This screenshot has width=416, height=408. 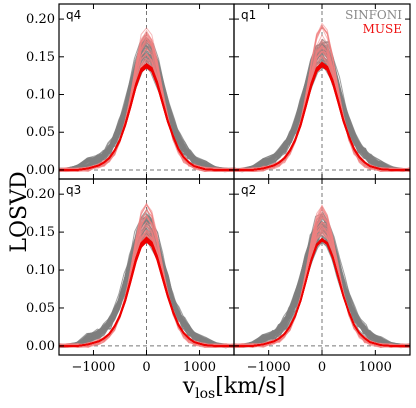 I want to click on x-axis-title: vlos[km/s], so click(x=234, y=388).